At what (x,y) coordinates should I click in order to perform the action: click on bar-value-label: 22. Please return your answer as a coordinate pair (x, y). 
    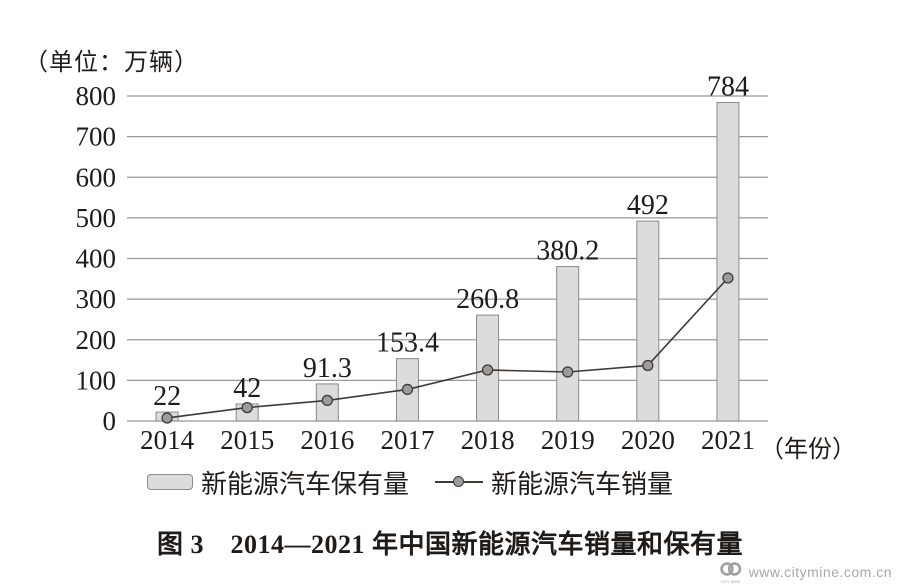
    Looking at the image, I should click on (167, 396).